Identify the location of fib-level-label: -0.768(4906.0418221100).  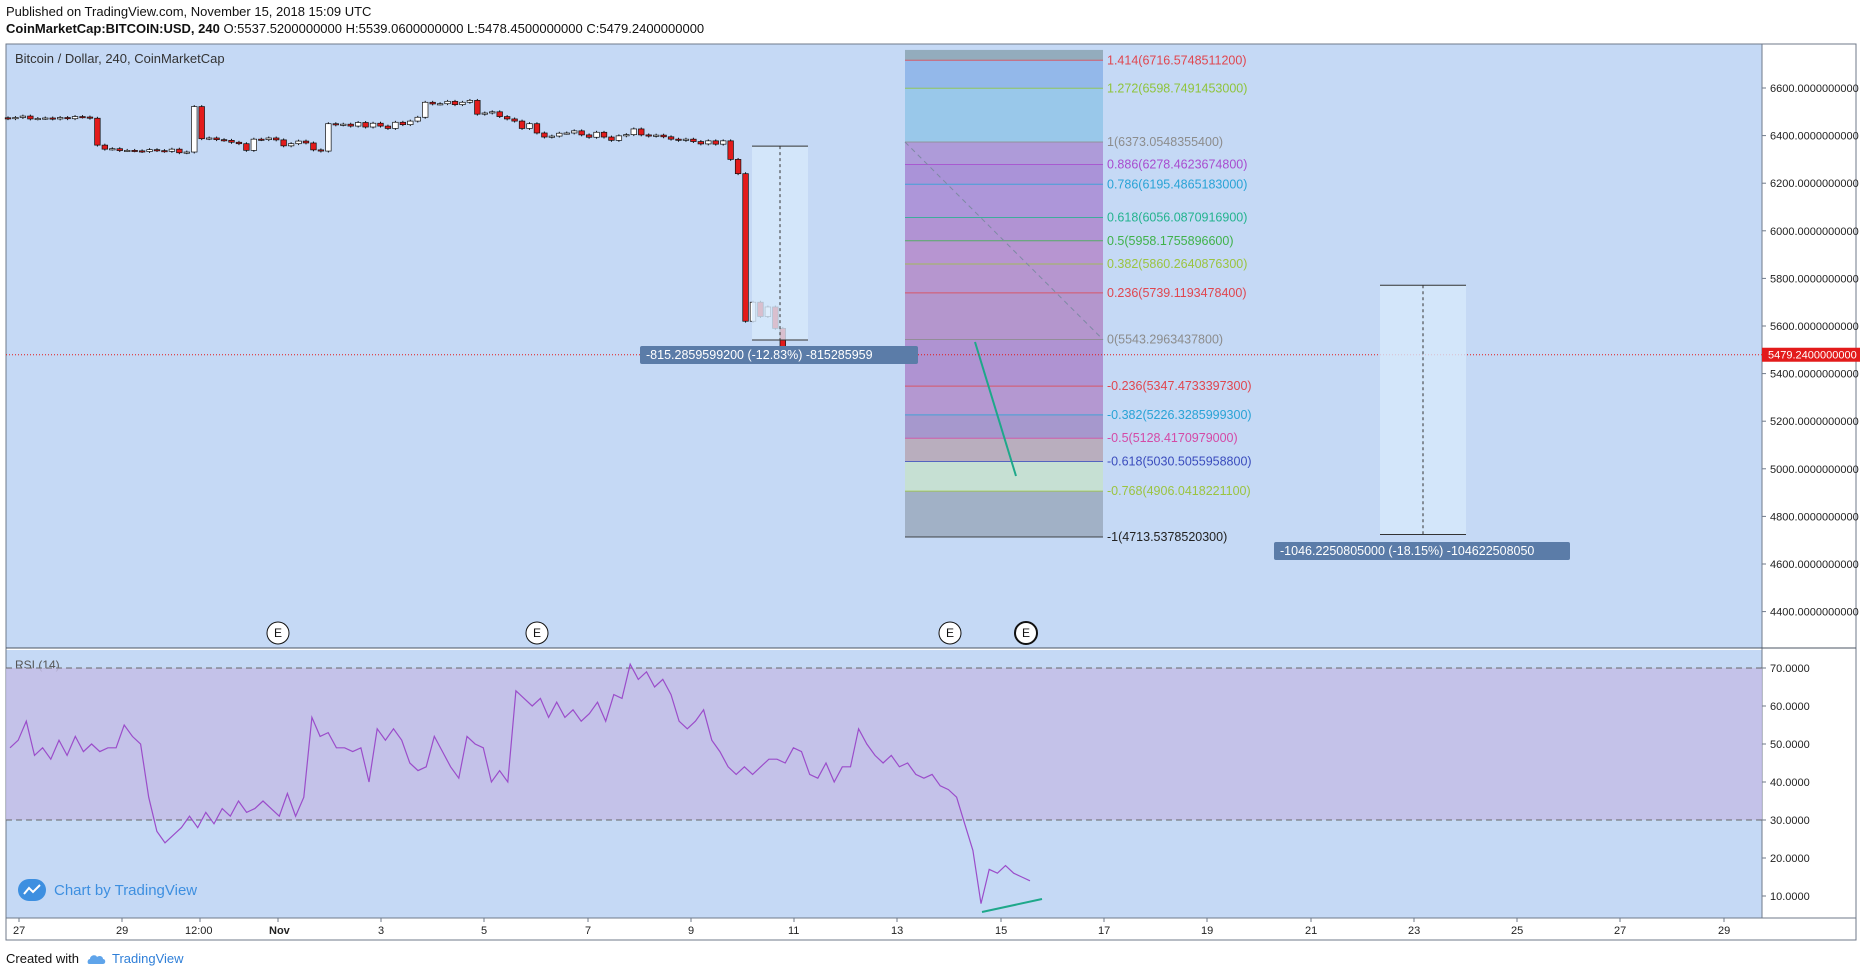
(1179, 491).